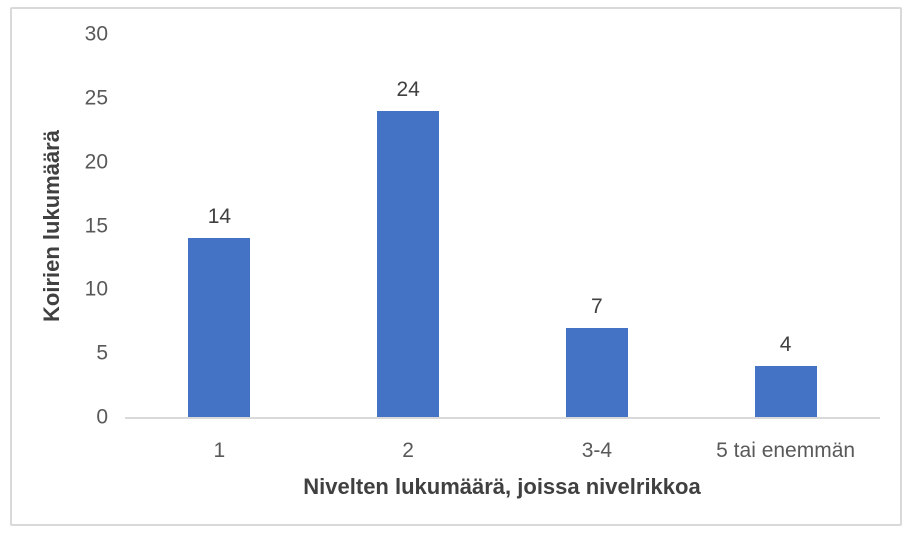  I want to click on x-axis-title: Nivelten lukumäärä, joissa nivelrikkoa, so click(502, 486).